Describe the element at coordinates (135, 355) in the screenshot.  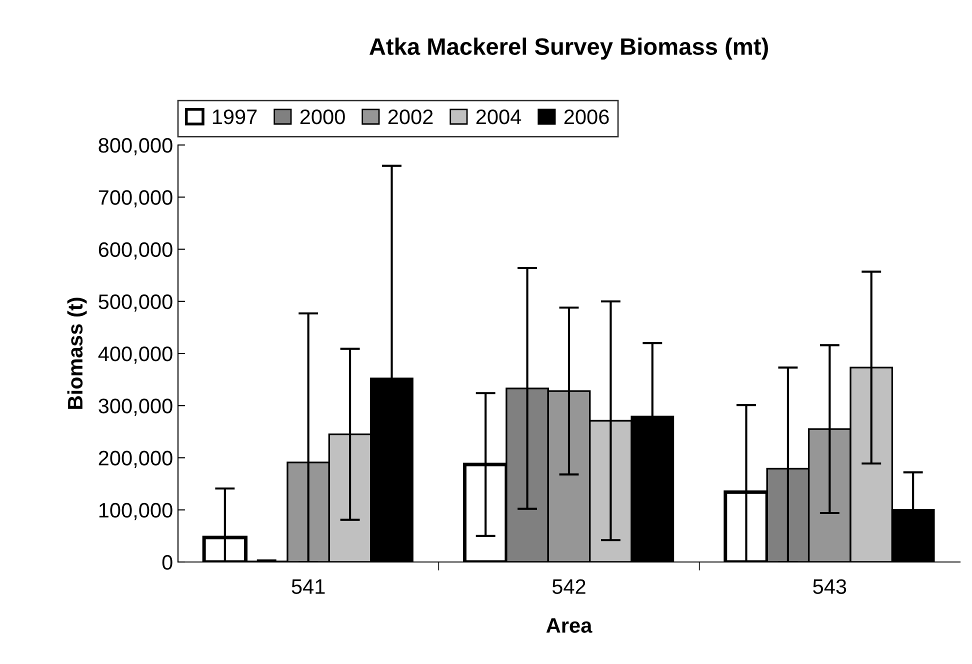
I see `y-tick-label: 400,000` at that location.